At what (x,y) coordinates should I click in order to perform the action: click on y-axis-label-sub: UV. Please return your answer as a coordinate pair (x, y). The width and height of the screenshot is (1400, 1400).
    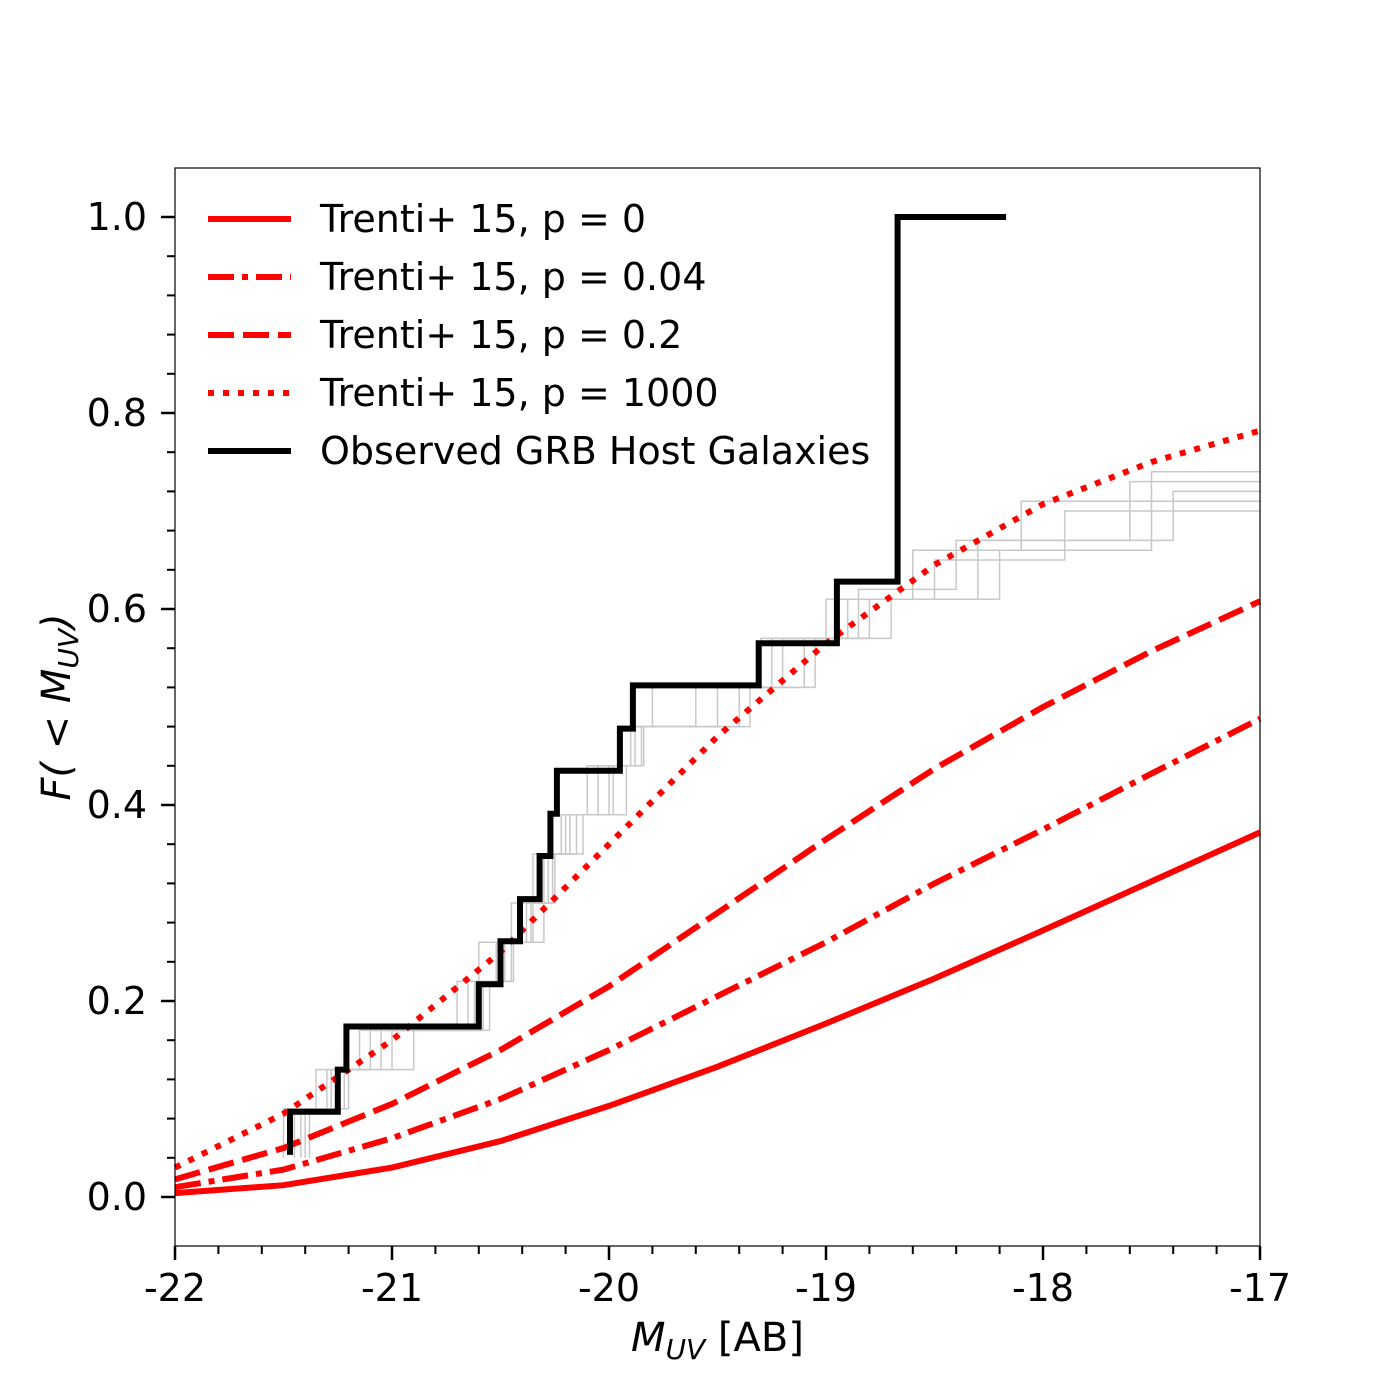
    Looking at the image, I should click on (68, 647).